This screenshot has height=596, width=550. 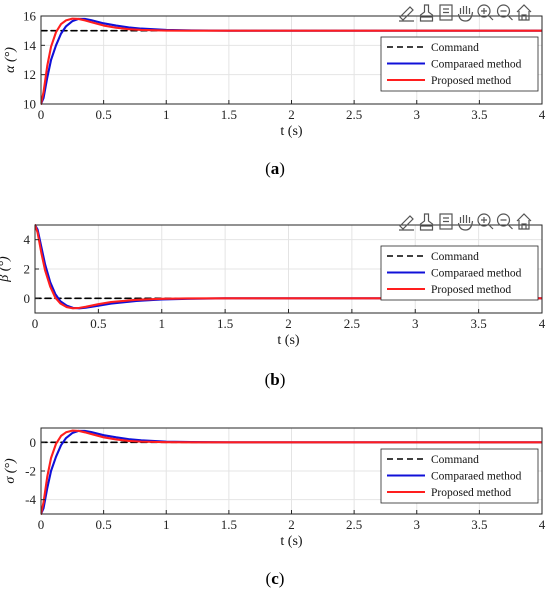 What do you see at coordinates (30, 45) in the screenshot?
I see `y-tick-label: 14` at bounding box center [30, 45].